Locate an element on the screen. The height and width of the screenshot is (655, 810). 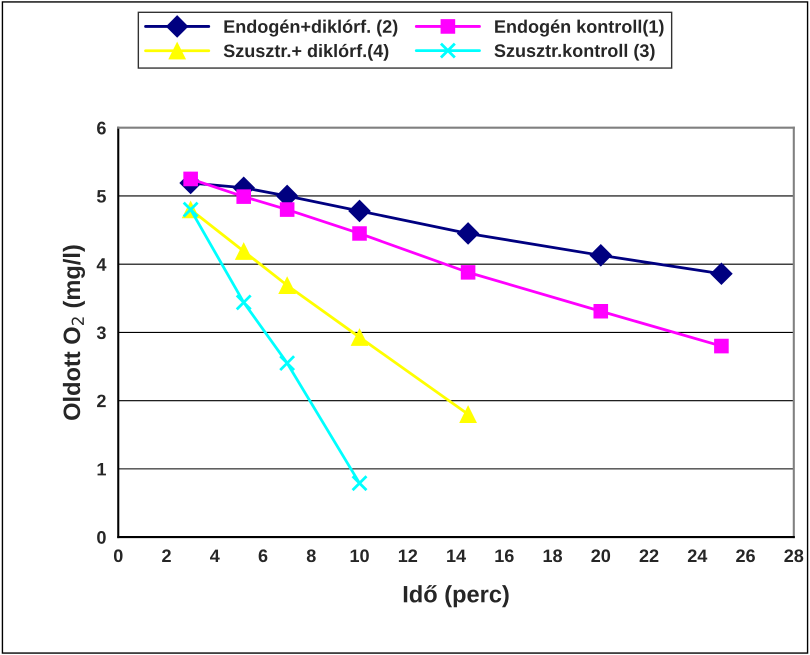
y-tick-label: 5 is located at coordinates (101, 196).